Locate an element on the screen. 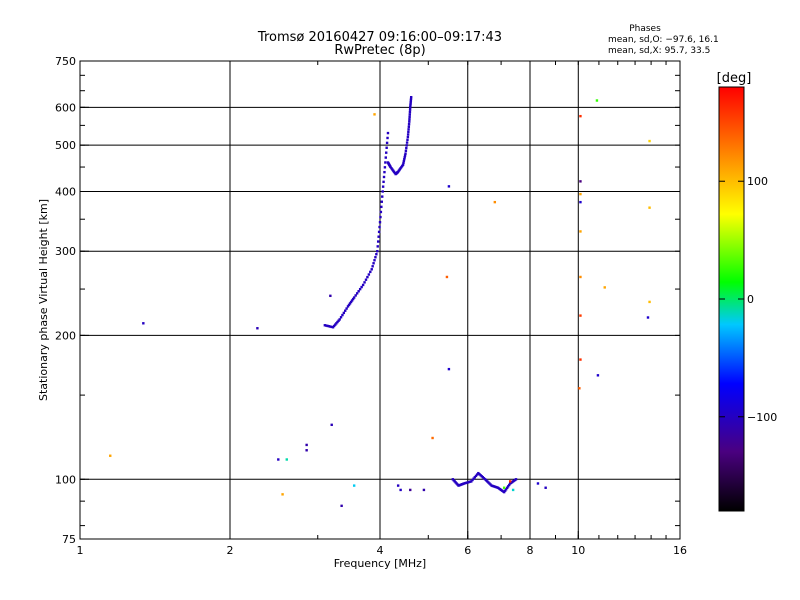 Image resolution: width=800 pixels, height=600 pixels. colorbar-tick-label: −100 is located at coordinates (762, 417).